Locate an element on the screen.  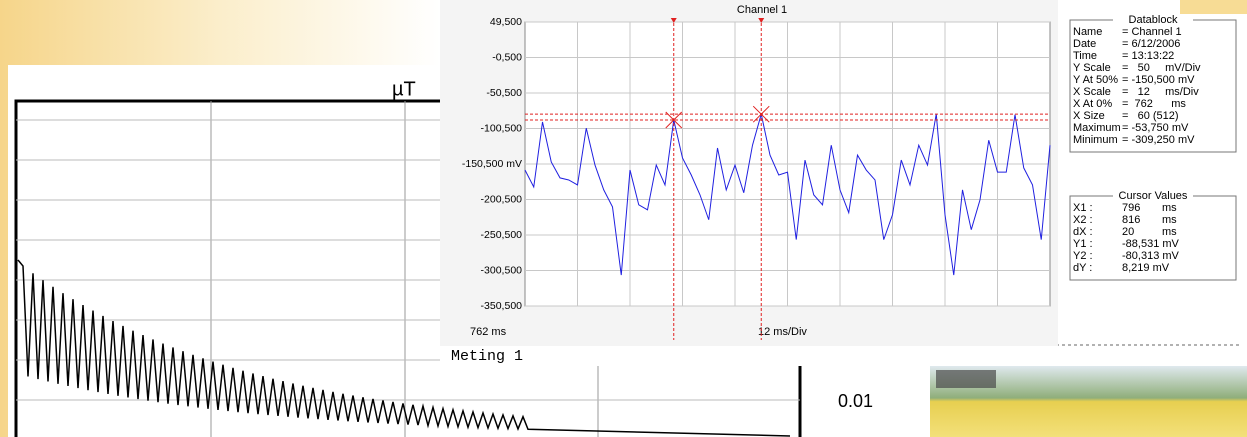
panel-cell: Name is located at coordinates (1087, 32).